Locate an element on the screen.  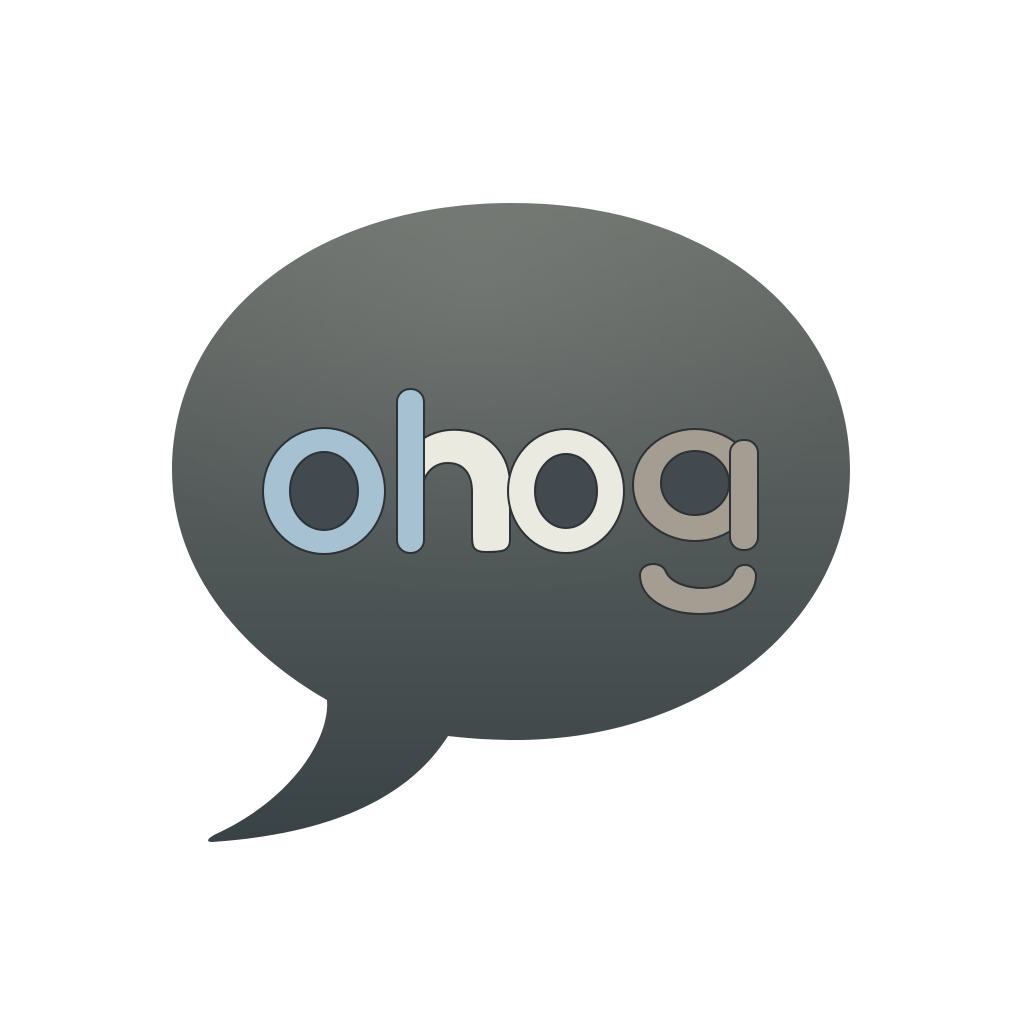
wordmark is located at coordinates (510, 501).